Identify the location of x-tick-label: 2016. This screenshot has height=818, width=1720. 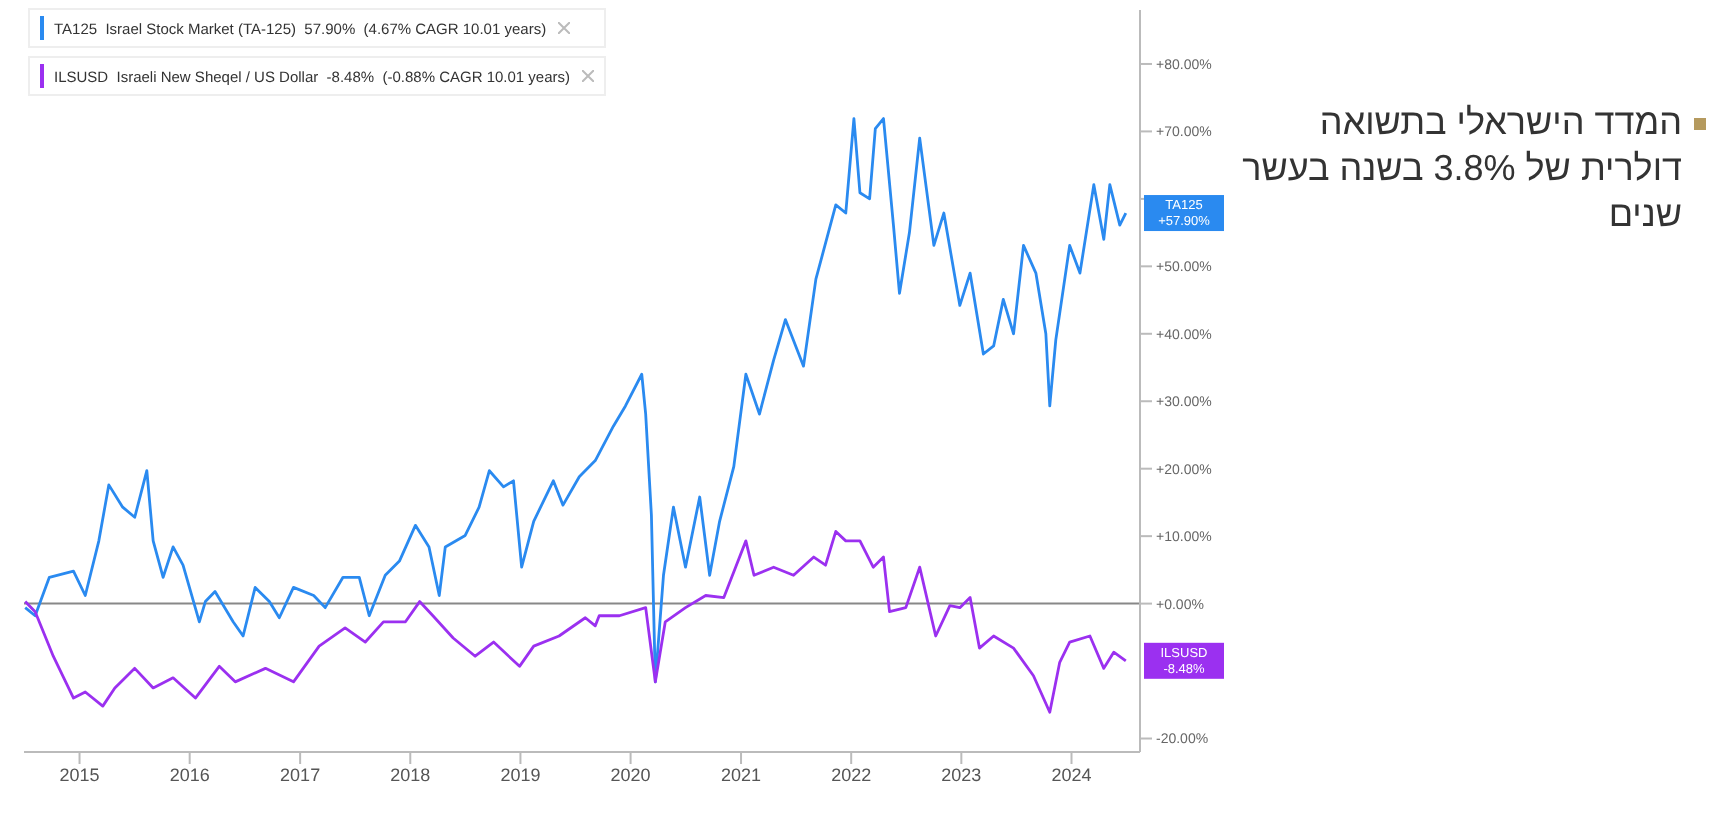
(189, 774).